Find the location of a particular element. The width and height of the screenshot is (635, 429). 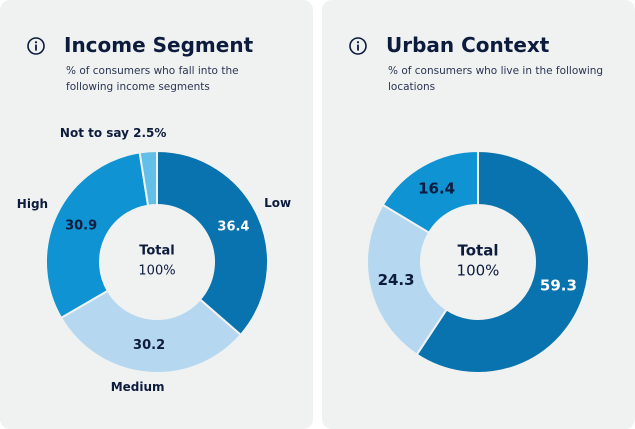

slice-category-label: Low is located at coordinates (277, 203).